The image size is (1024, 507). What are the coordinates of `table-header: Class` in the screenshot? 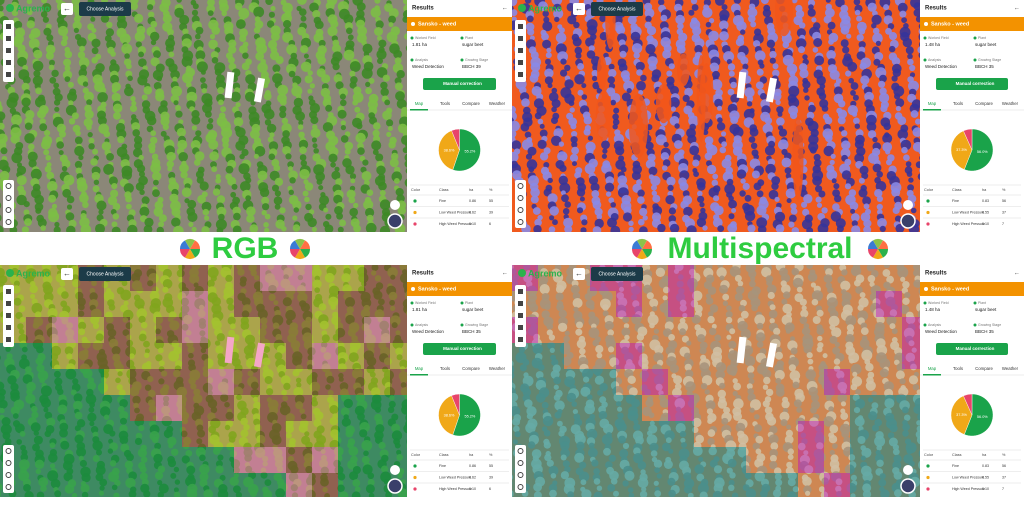 It's located at (444, 455).